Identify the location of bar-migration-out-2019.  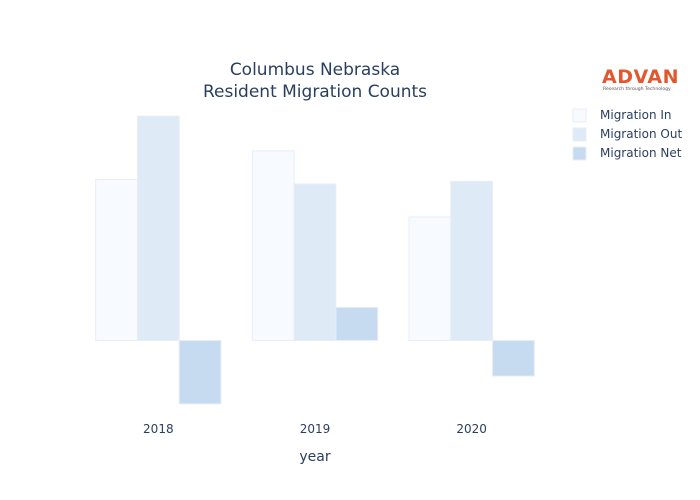
(315, 262).